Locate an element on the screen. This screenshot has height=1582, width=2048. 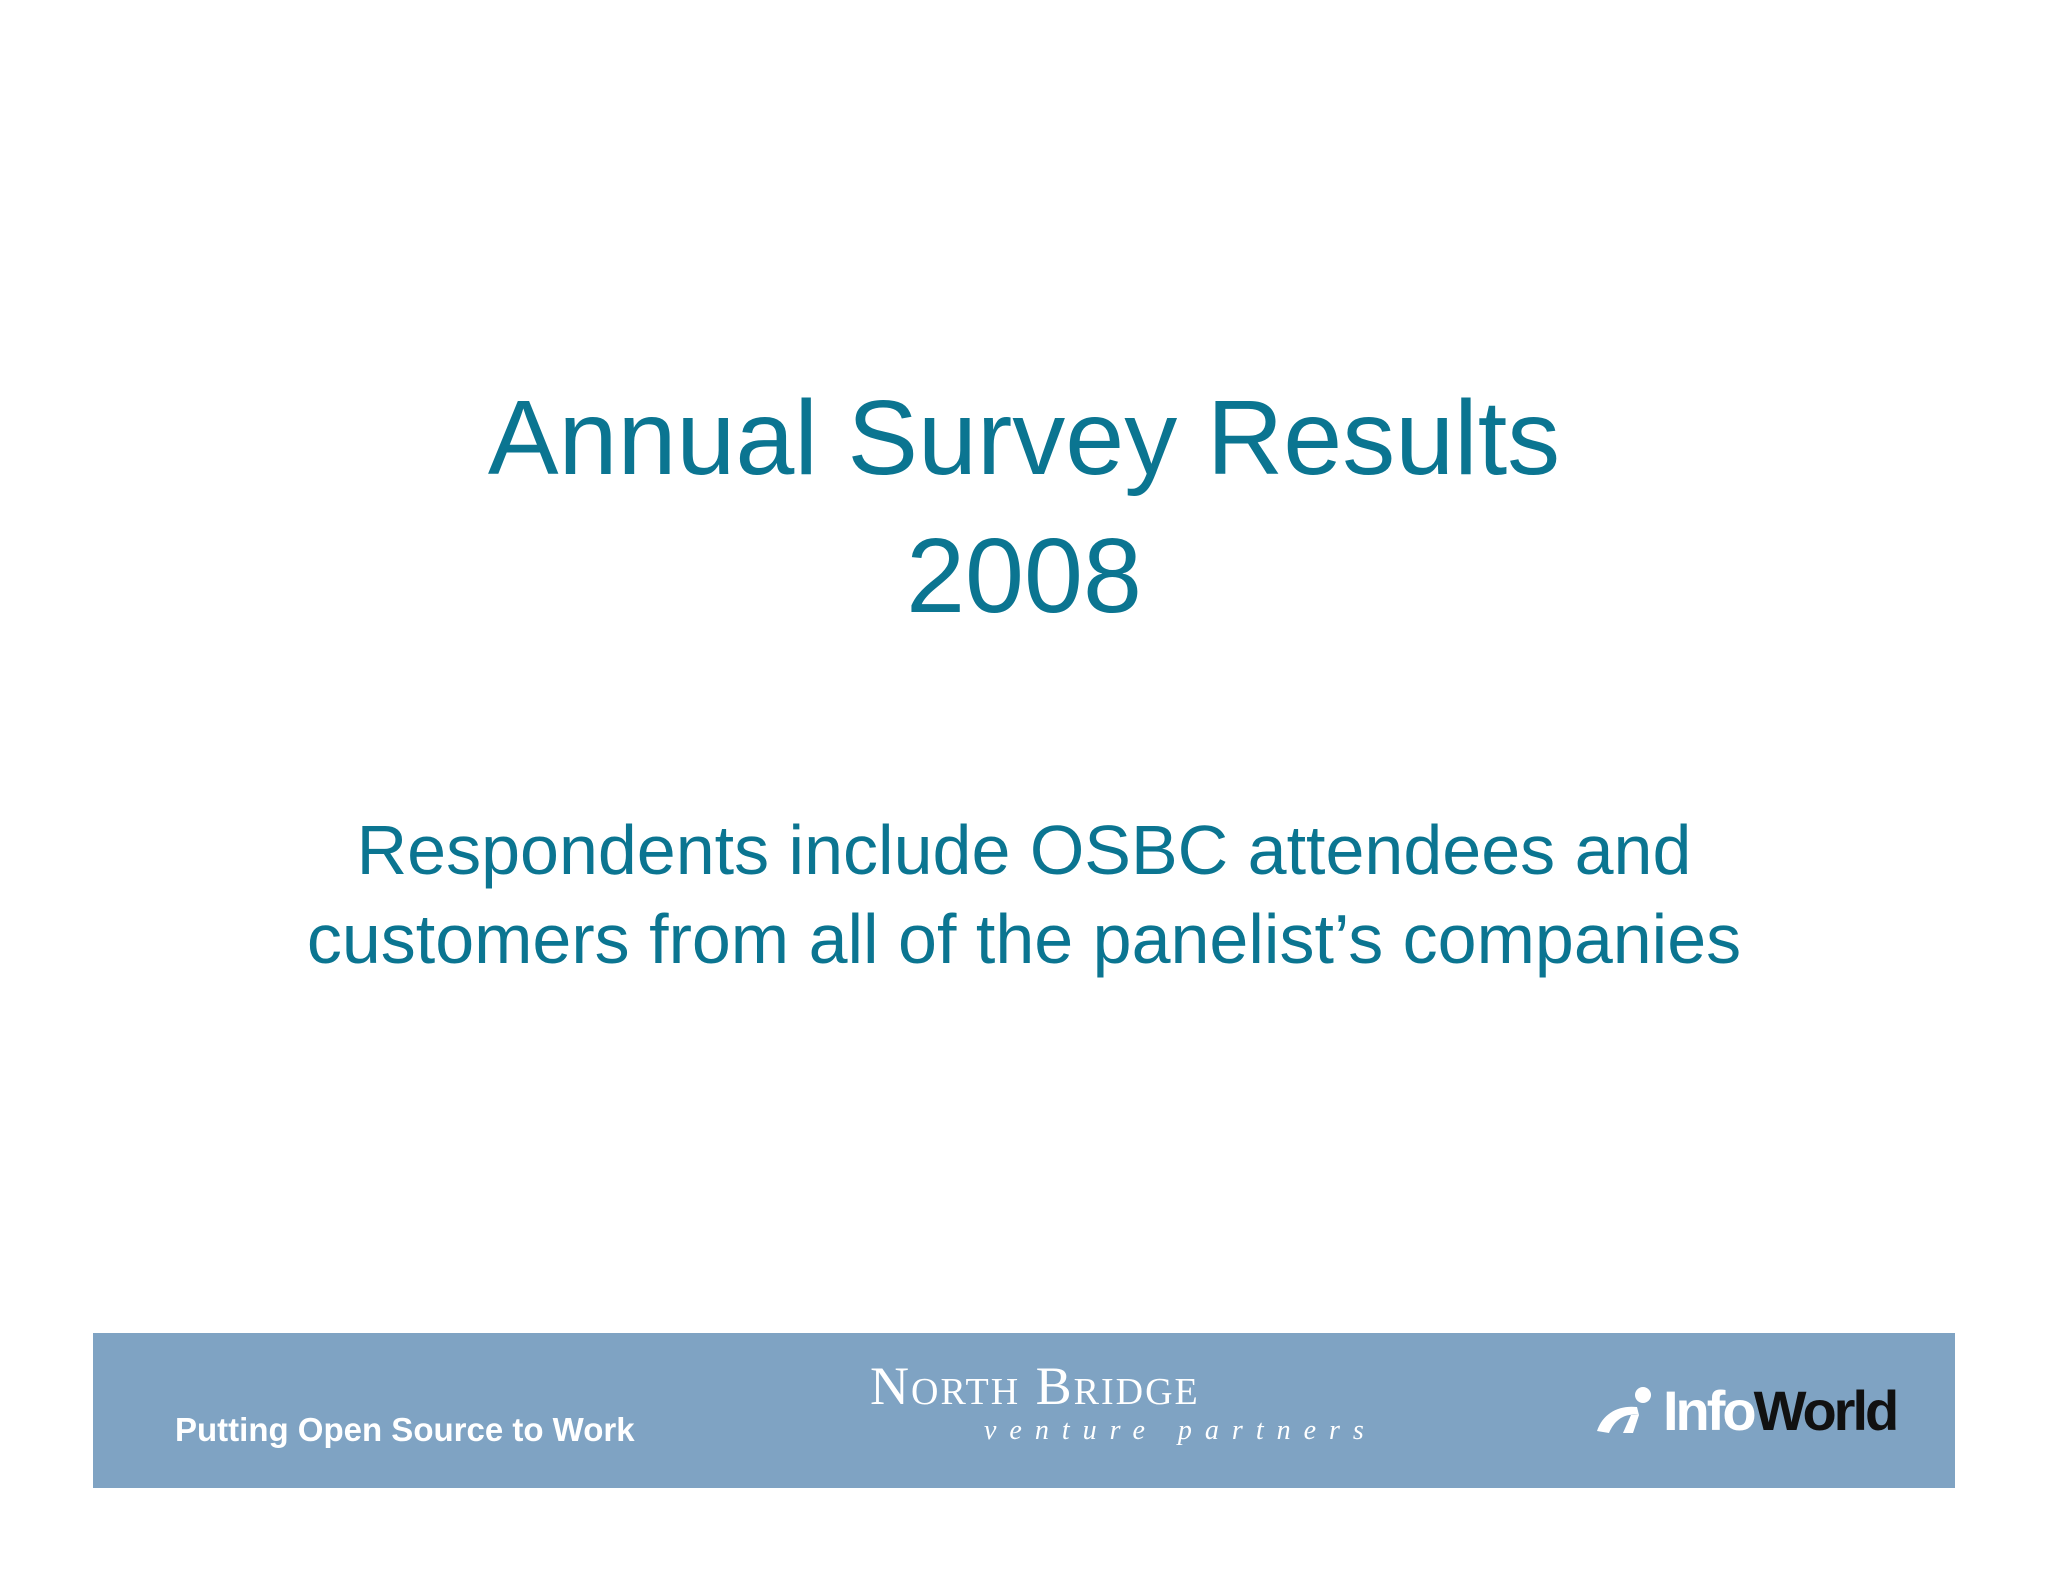
slide-title-year: 2008 is located at coordinates (1024, 576).